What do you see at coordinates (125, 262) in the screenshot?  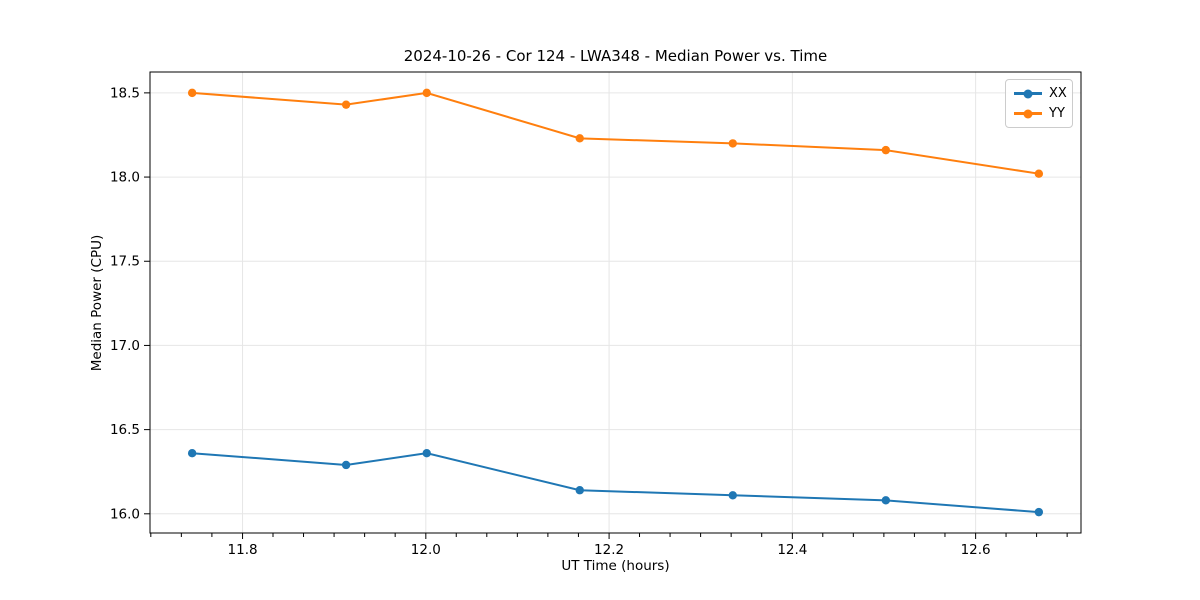 I see `y-tick-label: 17.5` at bounding box center [125, 262].